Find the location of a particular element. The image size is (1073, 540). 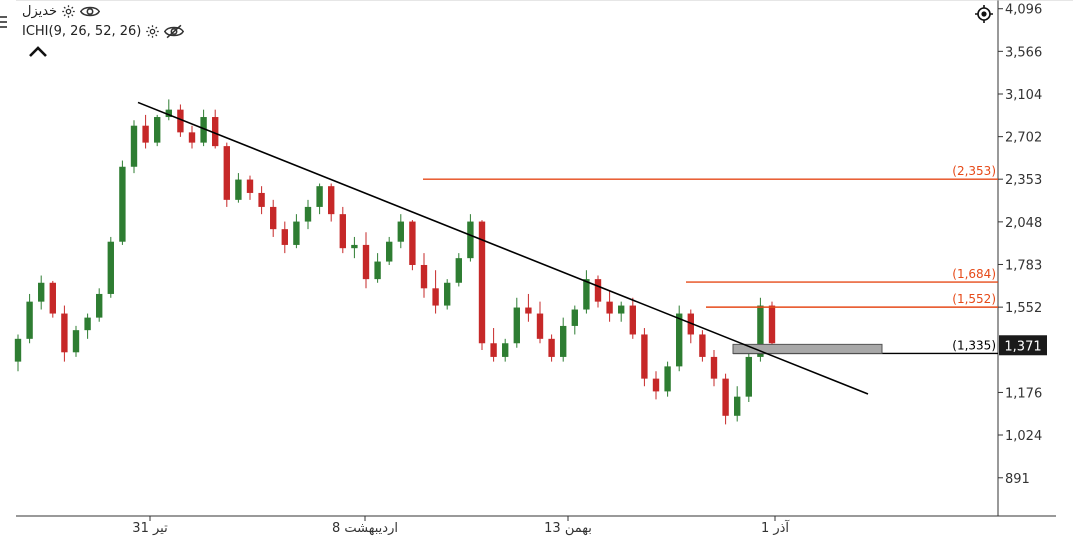

crosshair-target-icon is located at coordinates (984, 14).